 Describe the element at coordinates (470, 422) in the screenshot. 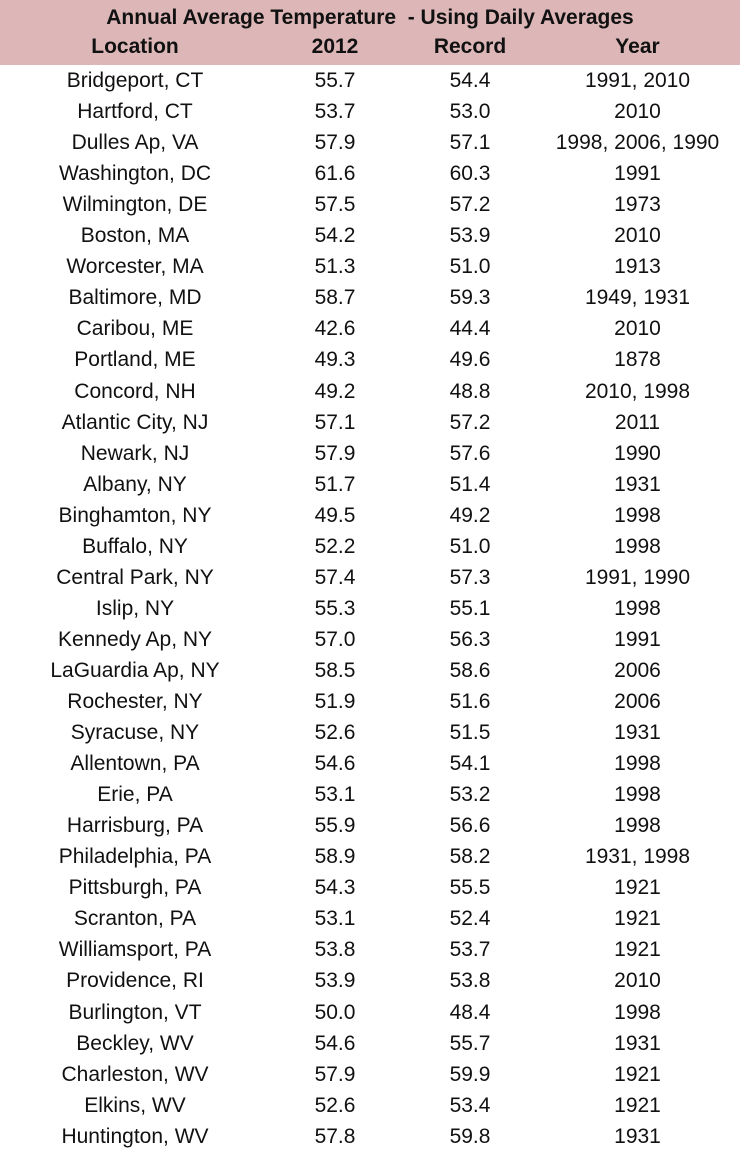

I see `record-cell: 57.2` at that location.